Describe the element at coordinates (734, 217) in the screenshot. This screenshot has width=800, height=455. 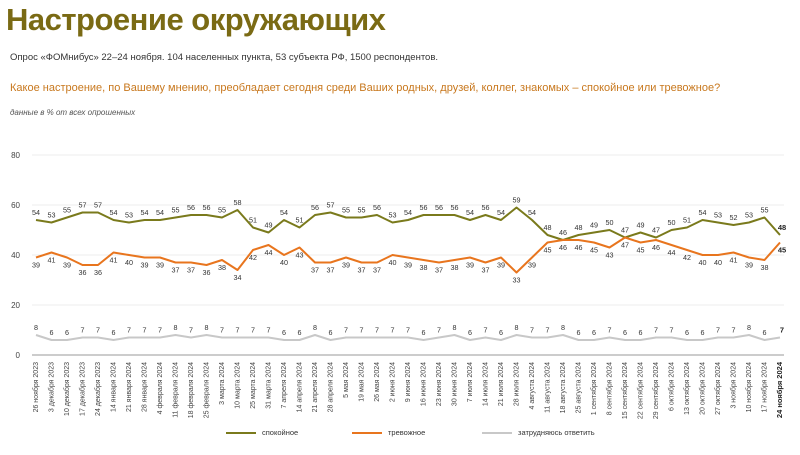
I see `data-label-calm: 52` at that location.